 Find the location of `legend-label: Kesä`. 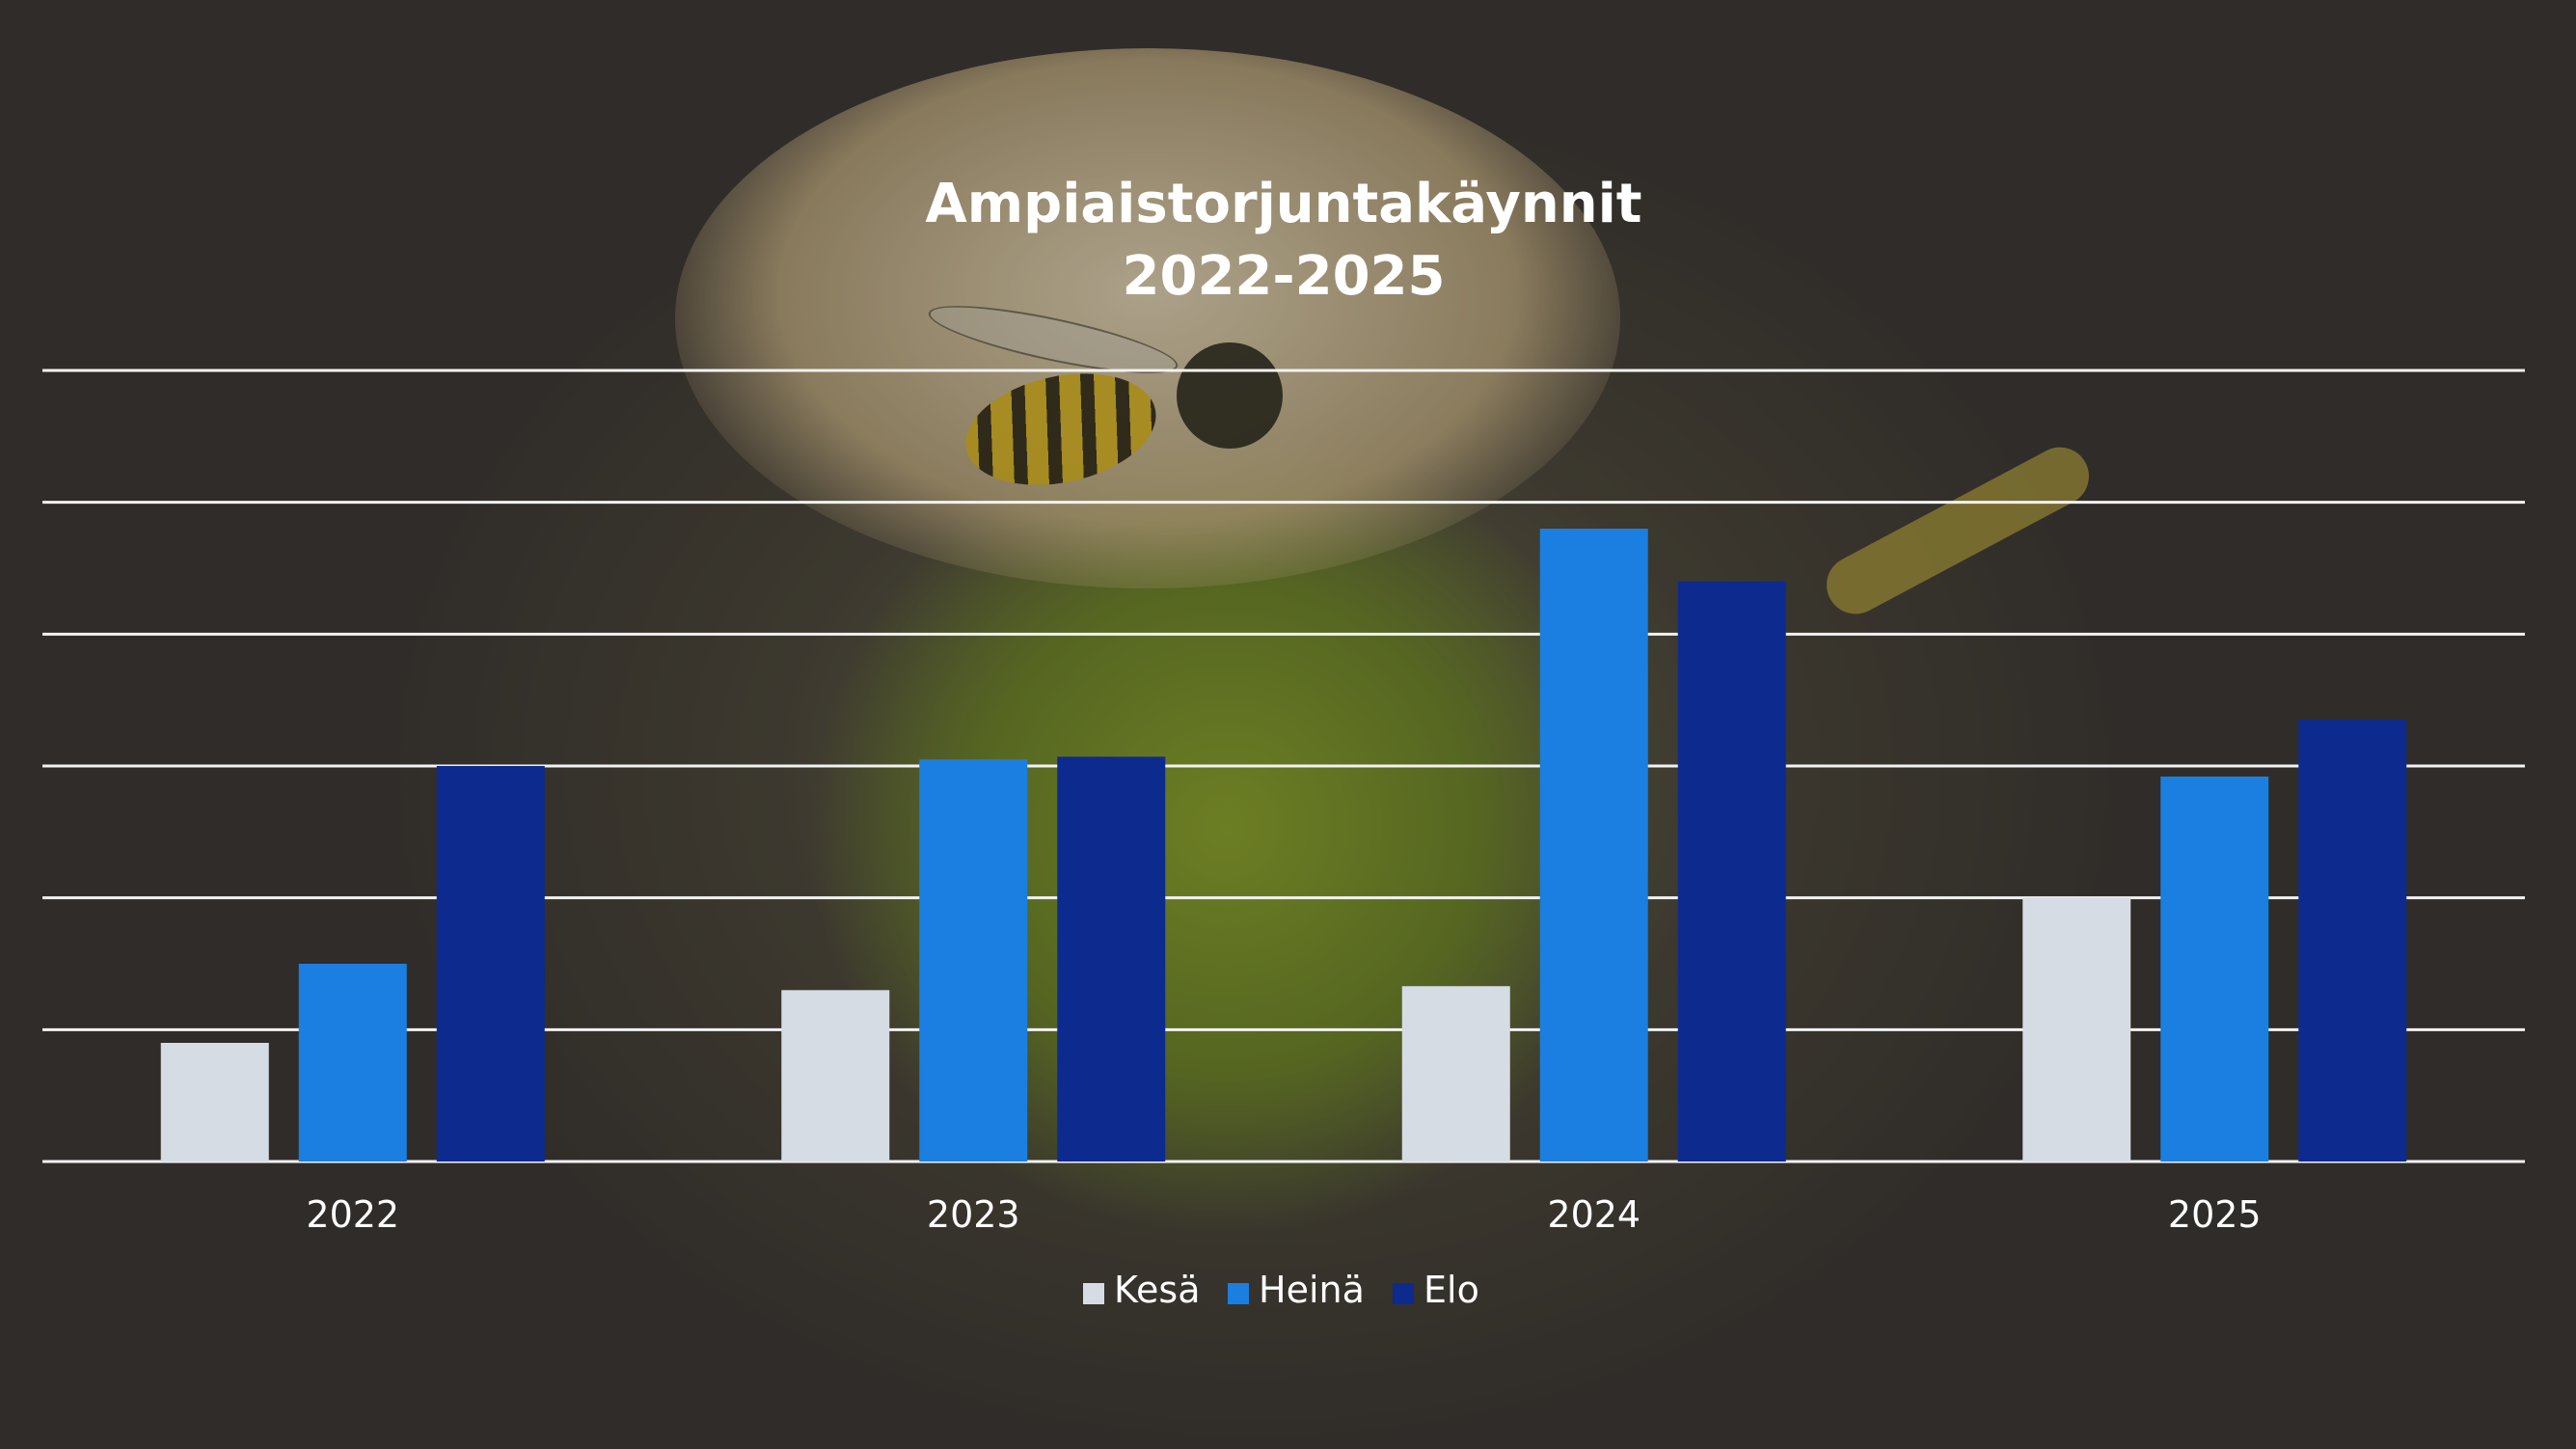

legend-label: Kesä is located at coordinates (1157, 1290).